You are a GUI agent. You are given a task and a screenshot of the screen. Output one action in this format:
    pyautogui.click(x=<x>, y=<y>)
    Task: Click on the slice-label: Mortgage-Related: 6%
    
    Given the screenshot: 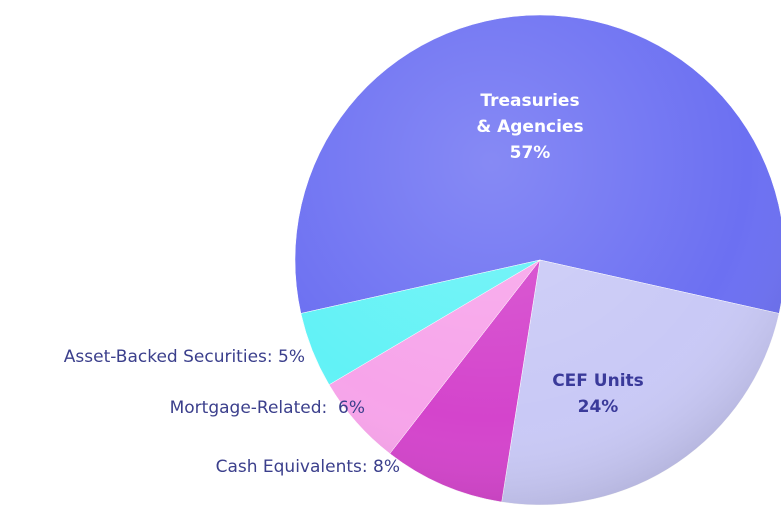 What is the action you would take?
    pyautogui.click(x=267, y=408)
    